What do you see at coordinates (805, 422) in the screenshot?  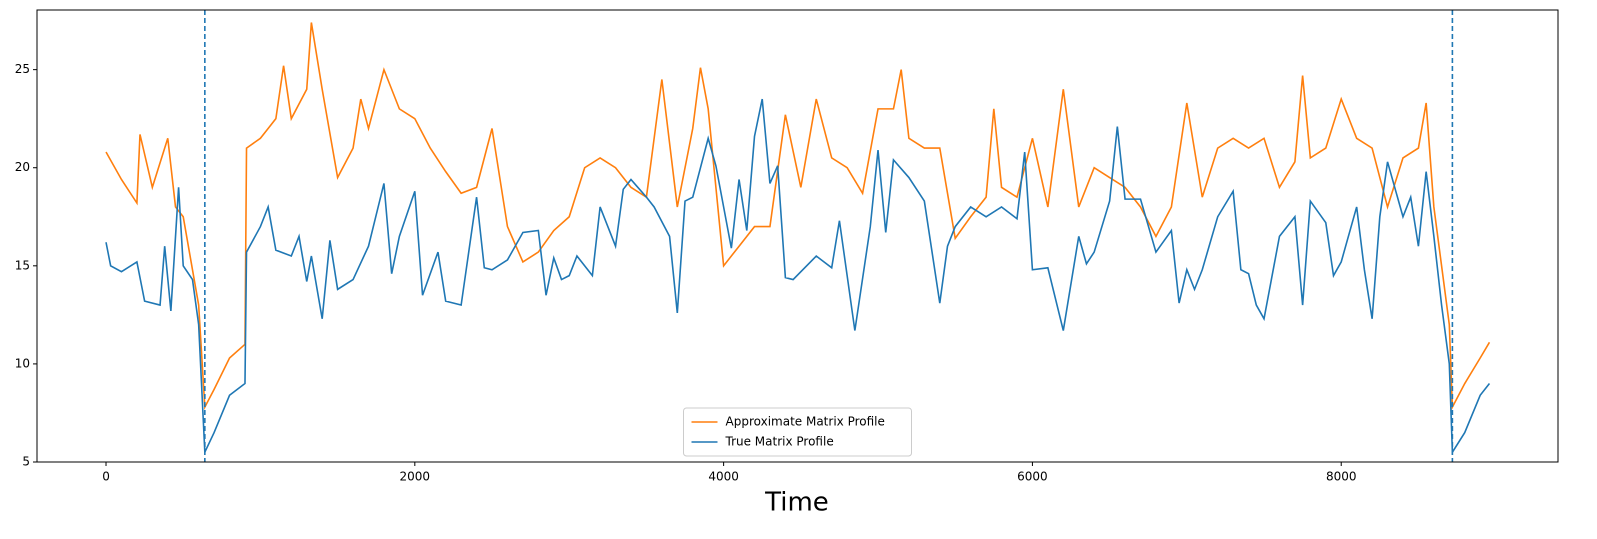 I see `legend-label: Approximate Matrix Profile` at bounding box center [805, 422].